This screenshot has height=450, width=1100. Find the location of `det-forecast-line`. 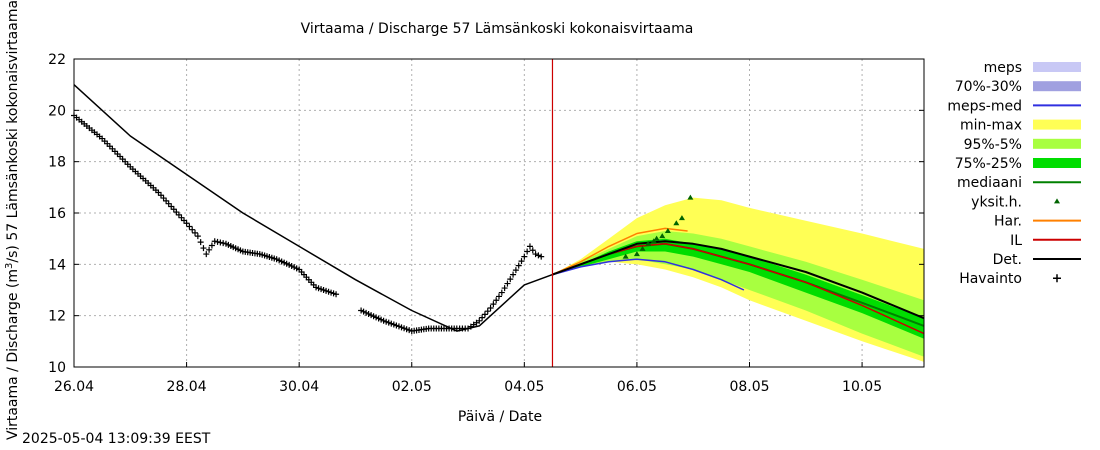

det-forecast-line is located at coordinates (738, 280).